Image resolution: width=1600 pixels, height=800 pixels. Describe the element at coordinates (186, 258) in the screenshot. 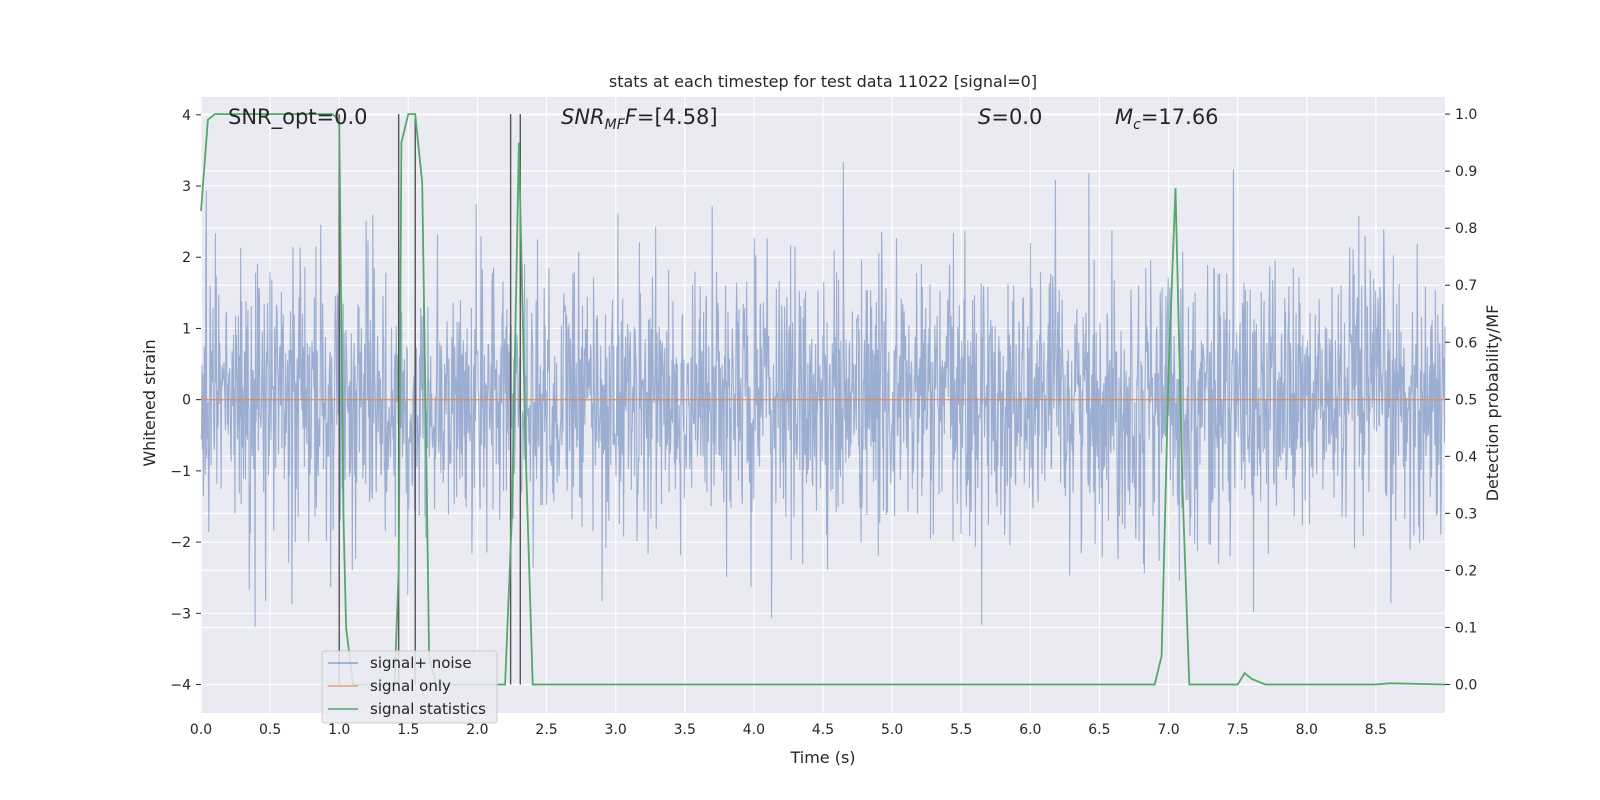

I see `y-tick-left-label: 2` at that location.